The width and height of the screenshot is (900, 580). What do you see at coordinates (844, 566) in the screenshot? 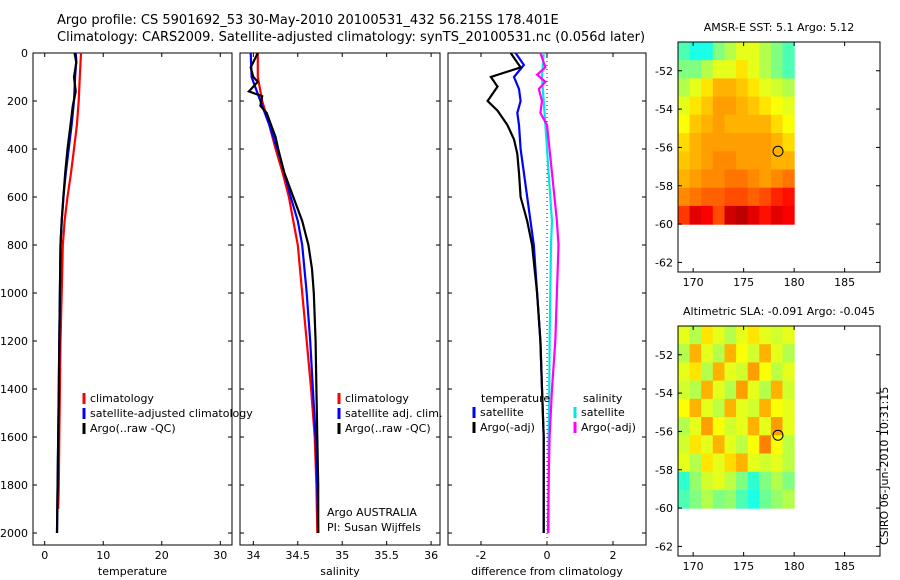
I see `sla_map-xtick-label: 185` at bounding box center [844, 566].